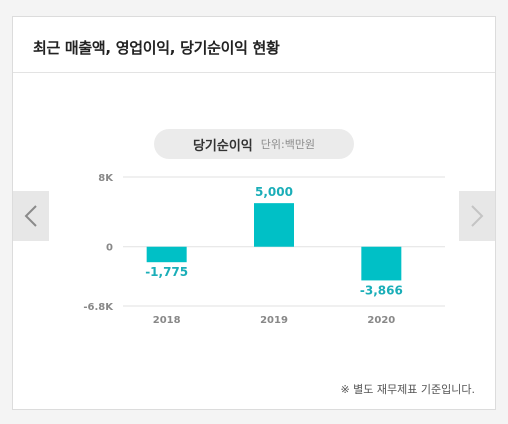 Image resolution: width=508 pixels, height=424 pixels. I want to click on data-label: -1,775, so click(166, 272).